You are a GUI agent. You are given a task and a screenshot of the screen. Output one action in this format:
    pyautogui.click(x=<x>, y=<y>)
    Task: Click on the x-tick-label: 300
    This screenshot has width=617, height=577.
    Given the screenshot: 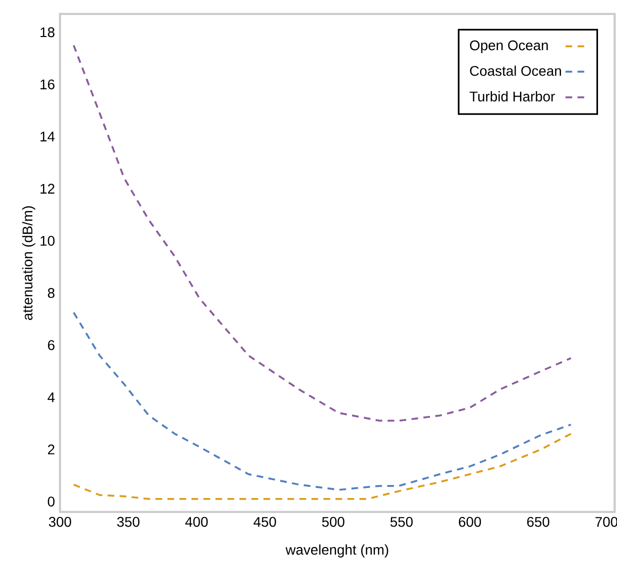 What is the action you would take?
    pyautogui.click(x=60, y=521)
    